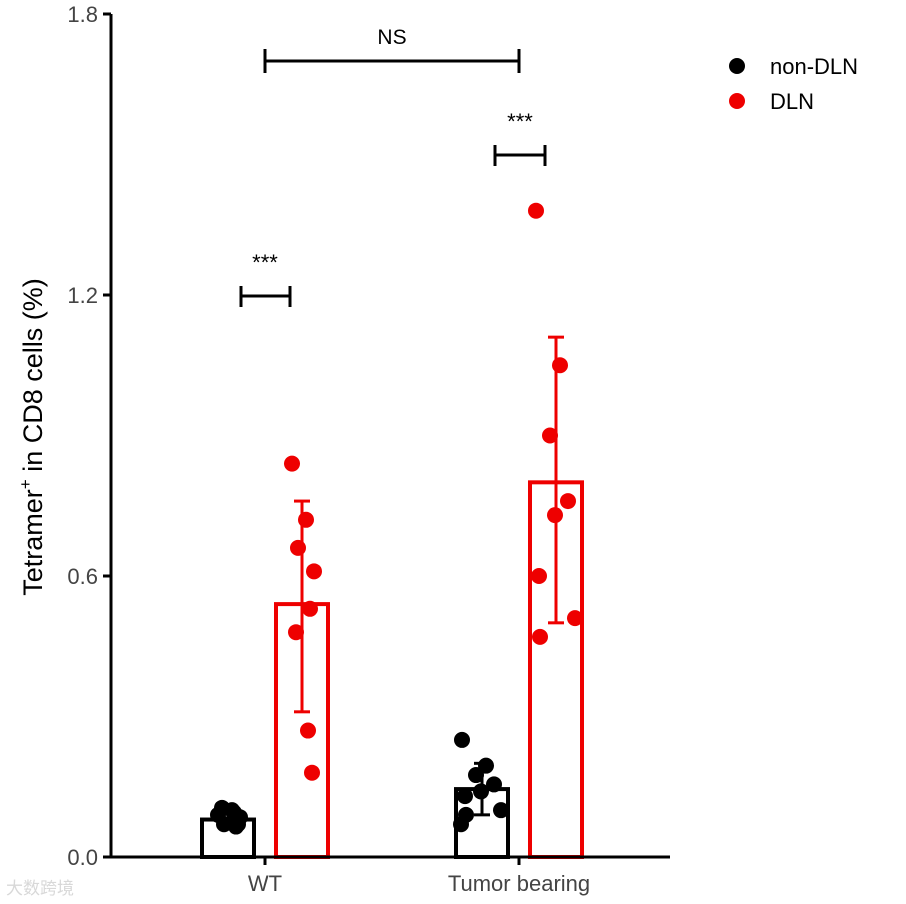 The height and width of the screenshot is (904, 906). What do you see at coordinates (25, 484) in the screenshot?
I see `y-axis-label-sup: +` at bounding box center [25, 484].